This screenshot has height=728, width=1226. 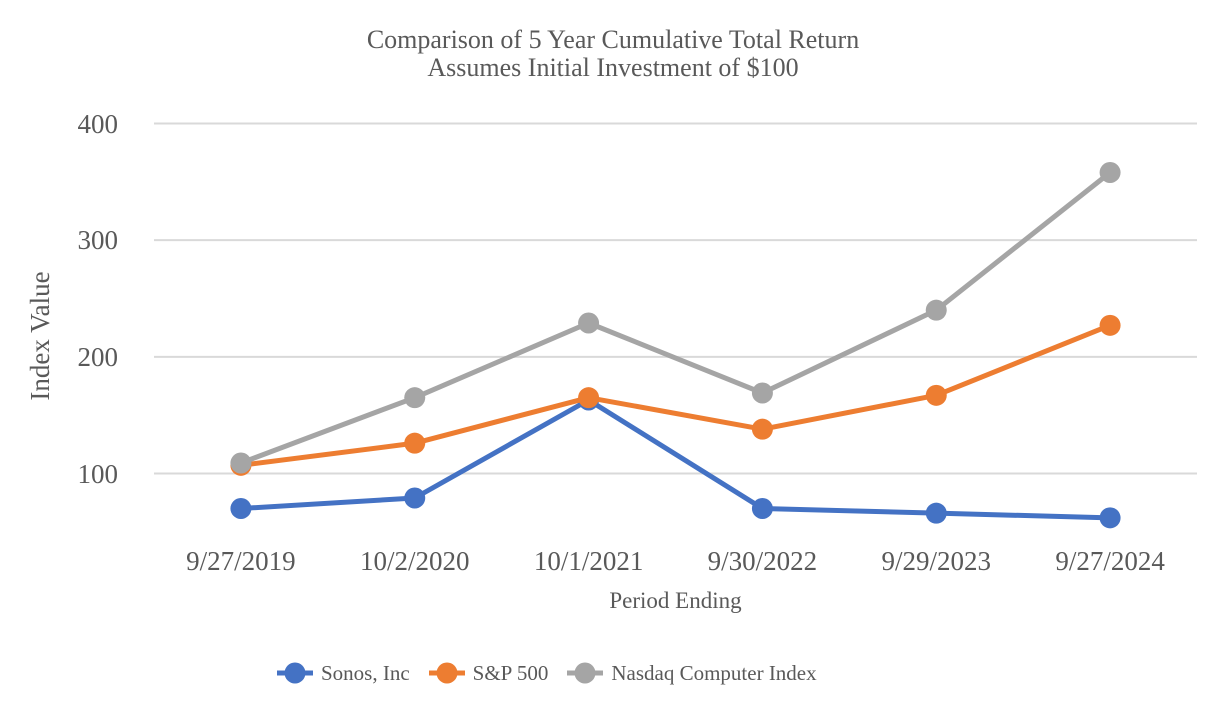 I want to click on legend: Sonos, Inc S&P 500 Nasdaq Computer Index, so click(x=546, y=673).